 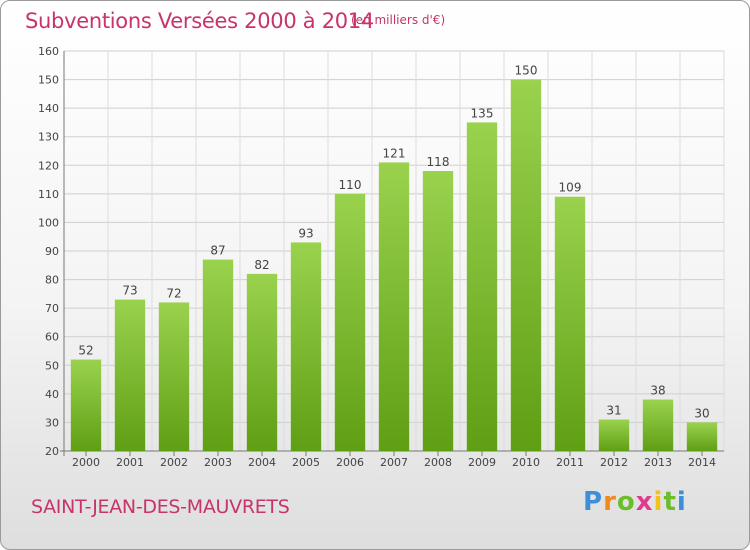 I want to click on x-tick-label: 2006, so click(x=350, y=462).